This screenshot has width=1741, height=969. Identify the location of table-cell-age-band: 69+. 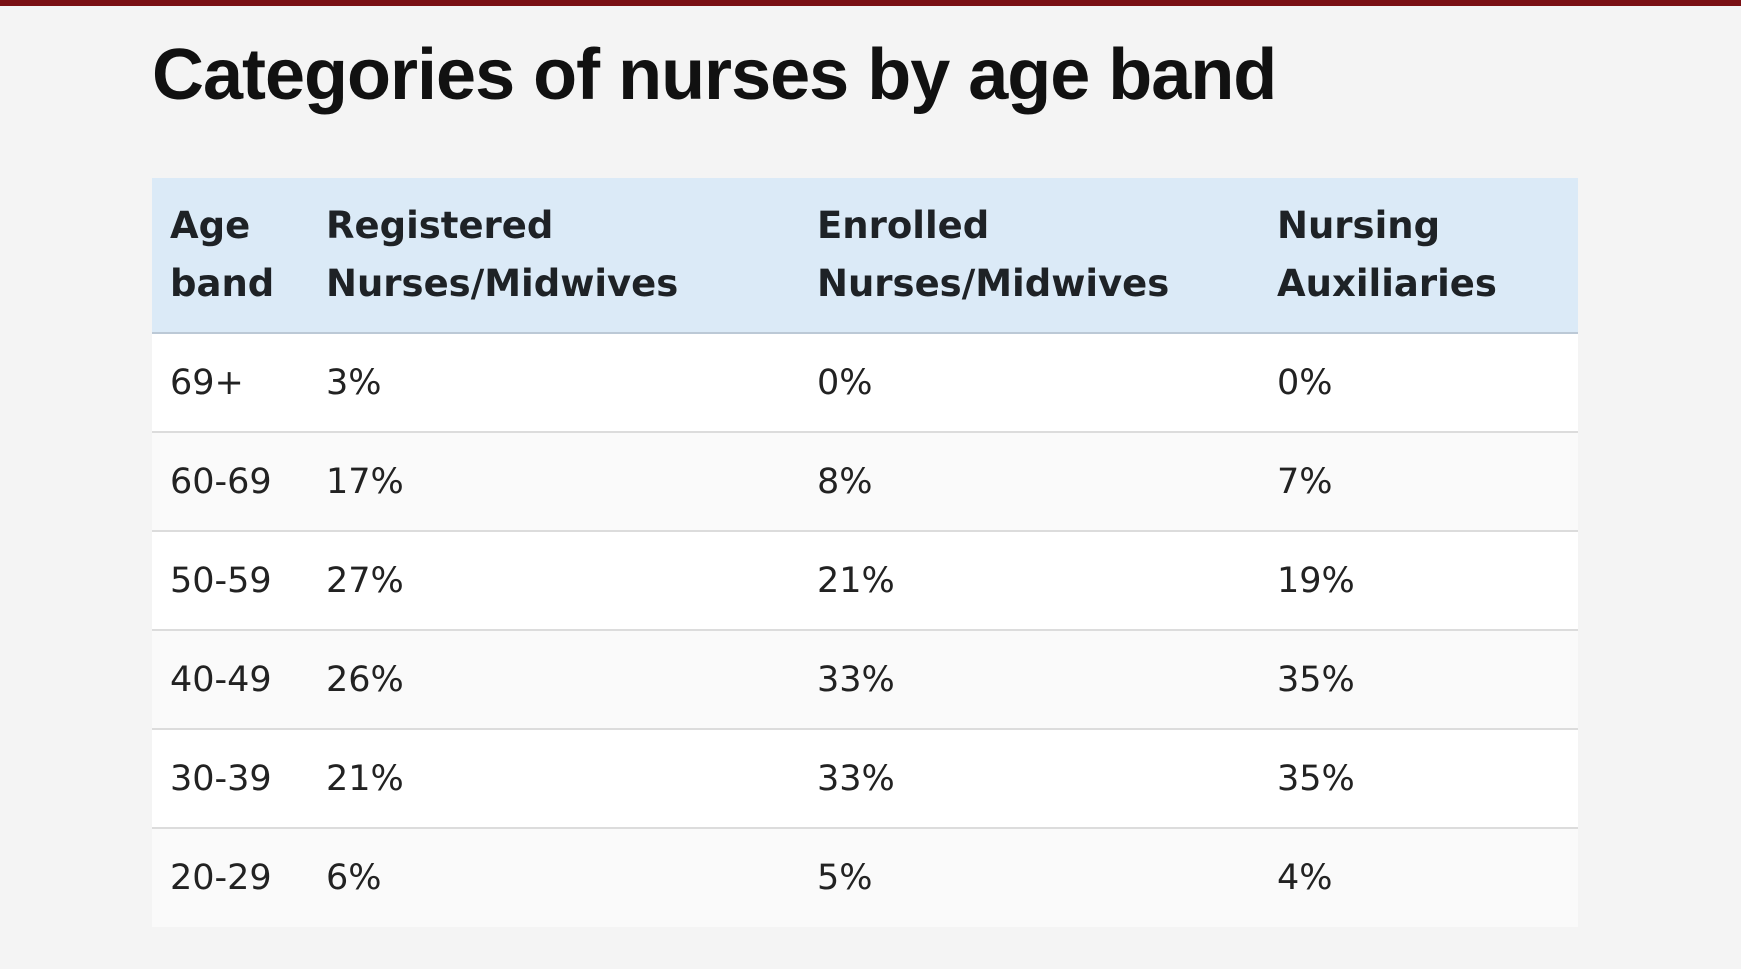
(230, 383).